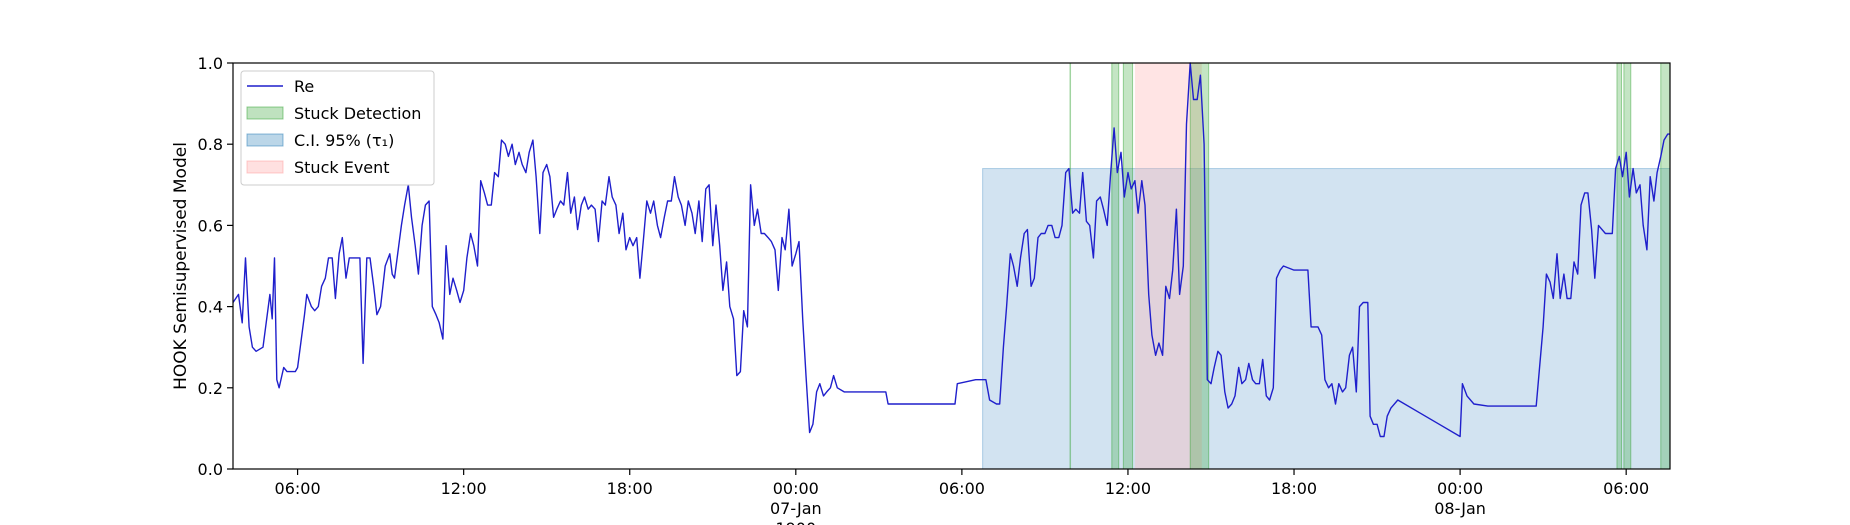 This screenshot has width=1850, height=525. I want to click on stuck-event-span, so click(1168, 266).